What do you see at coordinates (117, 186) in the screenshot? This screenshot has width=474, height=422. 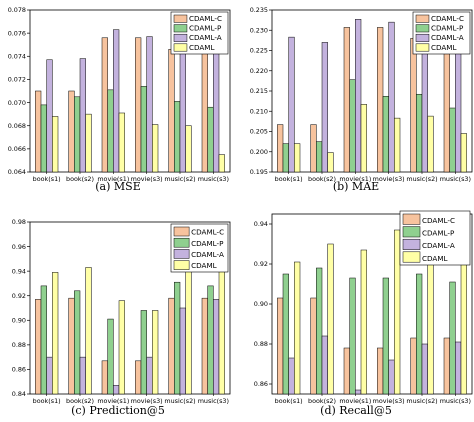 I see `caption-mse: (a) MSE` at bounding box center [117, 186].